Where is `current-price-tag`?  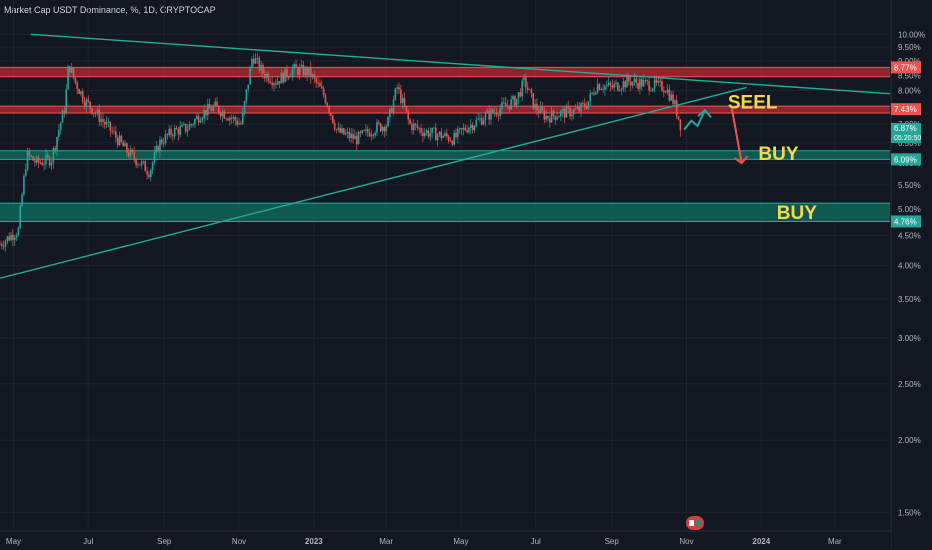
current-price-tag is located at coordinates (906, 132).